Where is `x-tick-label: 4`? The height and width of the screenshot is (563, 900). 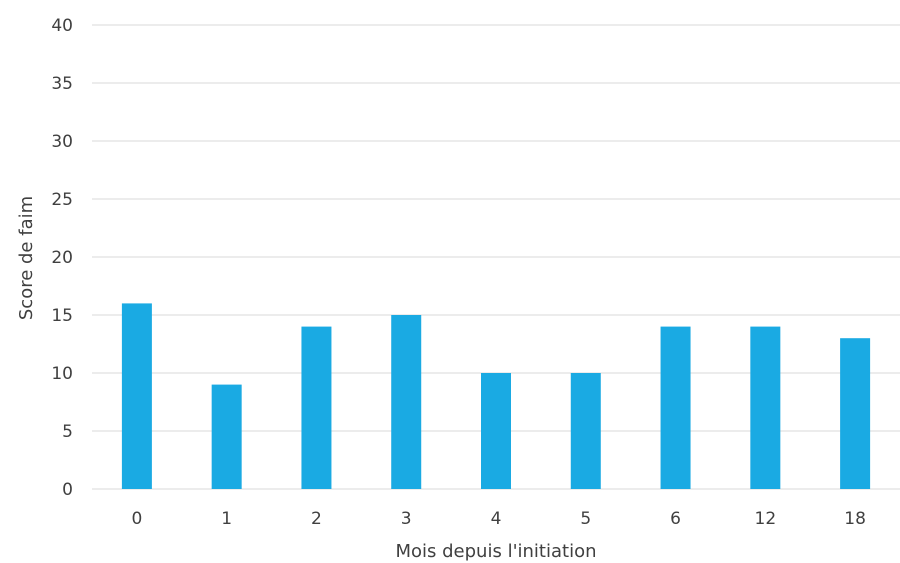
x-tick-label: 4 is located at coordinates (496, 519).